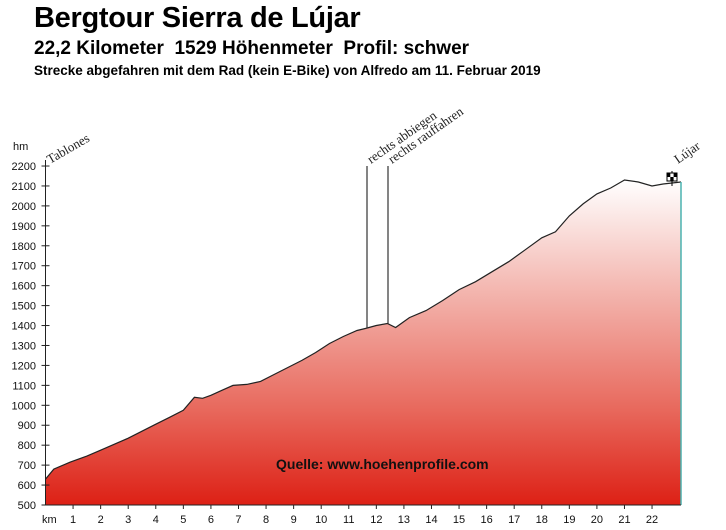 The height and width of the screenshot is (530, 726). Describe the element at coordinates (672, 178) in the screenshot. I see `finish-flag-icon` at that location.